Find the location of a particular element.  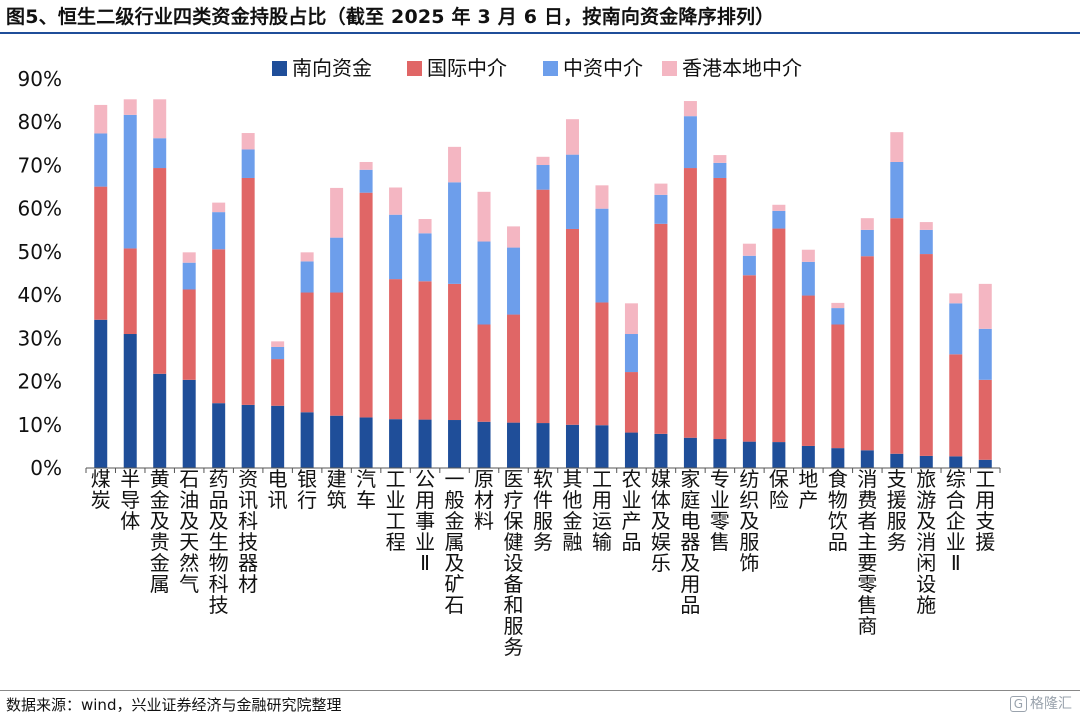

x-tick-label: 支援服务 is located at coordinates (897, 510).